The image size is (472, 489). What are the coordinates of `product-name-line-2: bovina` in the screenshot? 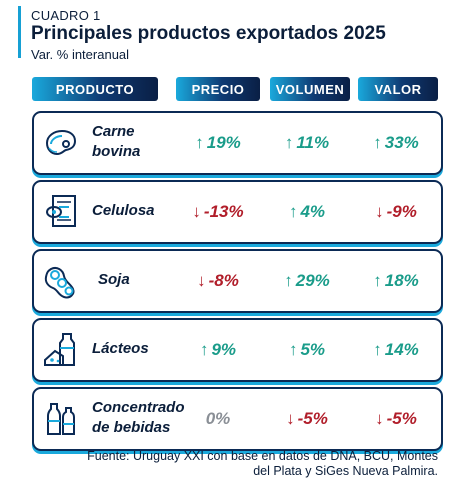 It's located at (116, 151).